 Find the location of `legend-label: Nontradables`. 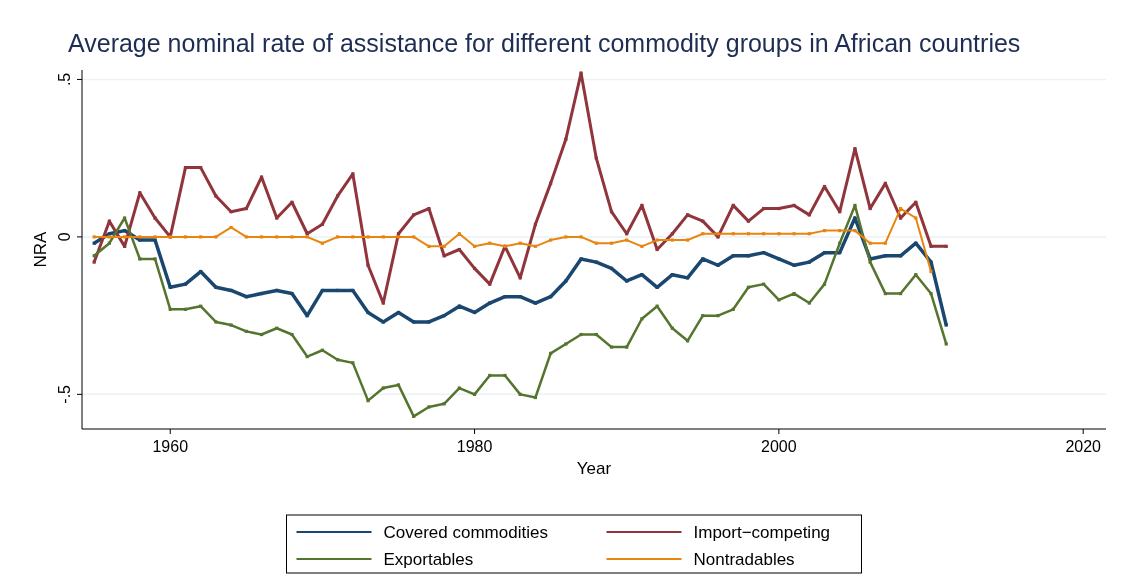

legend-label: Nontradables is located at coordinates (744, 559).